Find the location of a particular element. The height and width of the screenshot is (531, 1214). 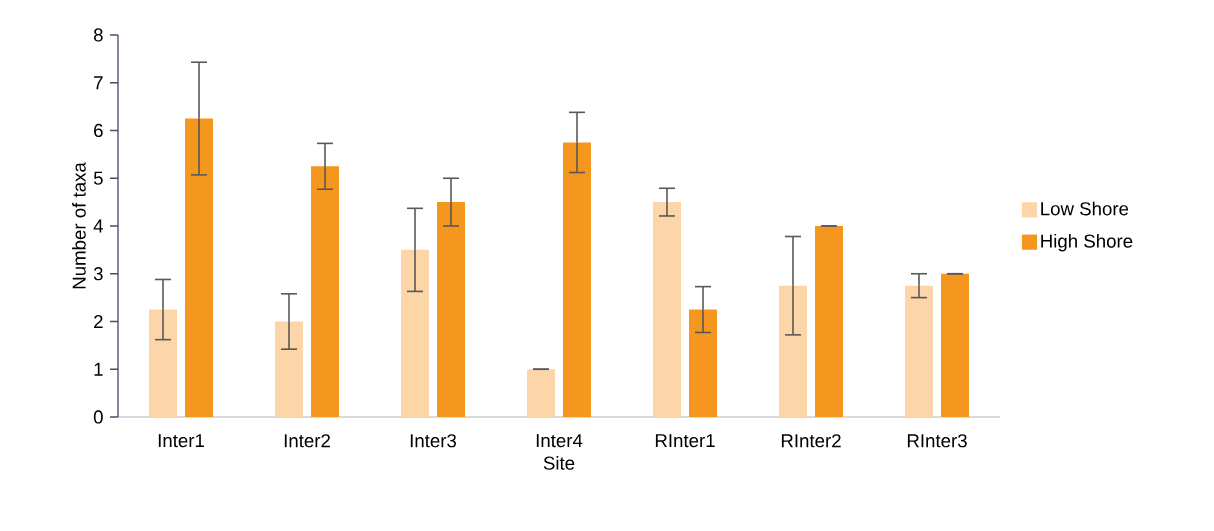

y-tick-label: 0 is located at coordinates (98, 417).